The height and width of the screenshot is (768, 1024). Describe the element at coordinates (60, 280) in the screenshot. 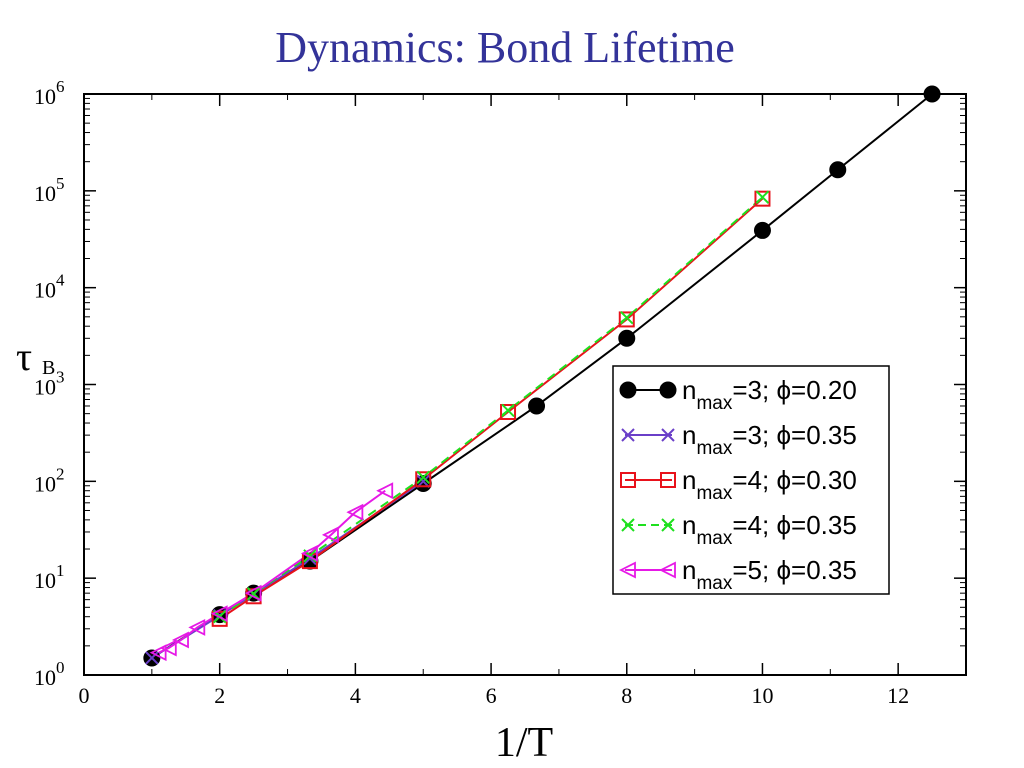

I see `y-tick-exponent: 4` at that location.